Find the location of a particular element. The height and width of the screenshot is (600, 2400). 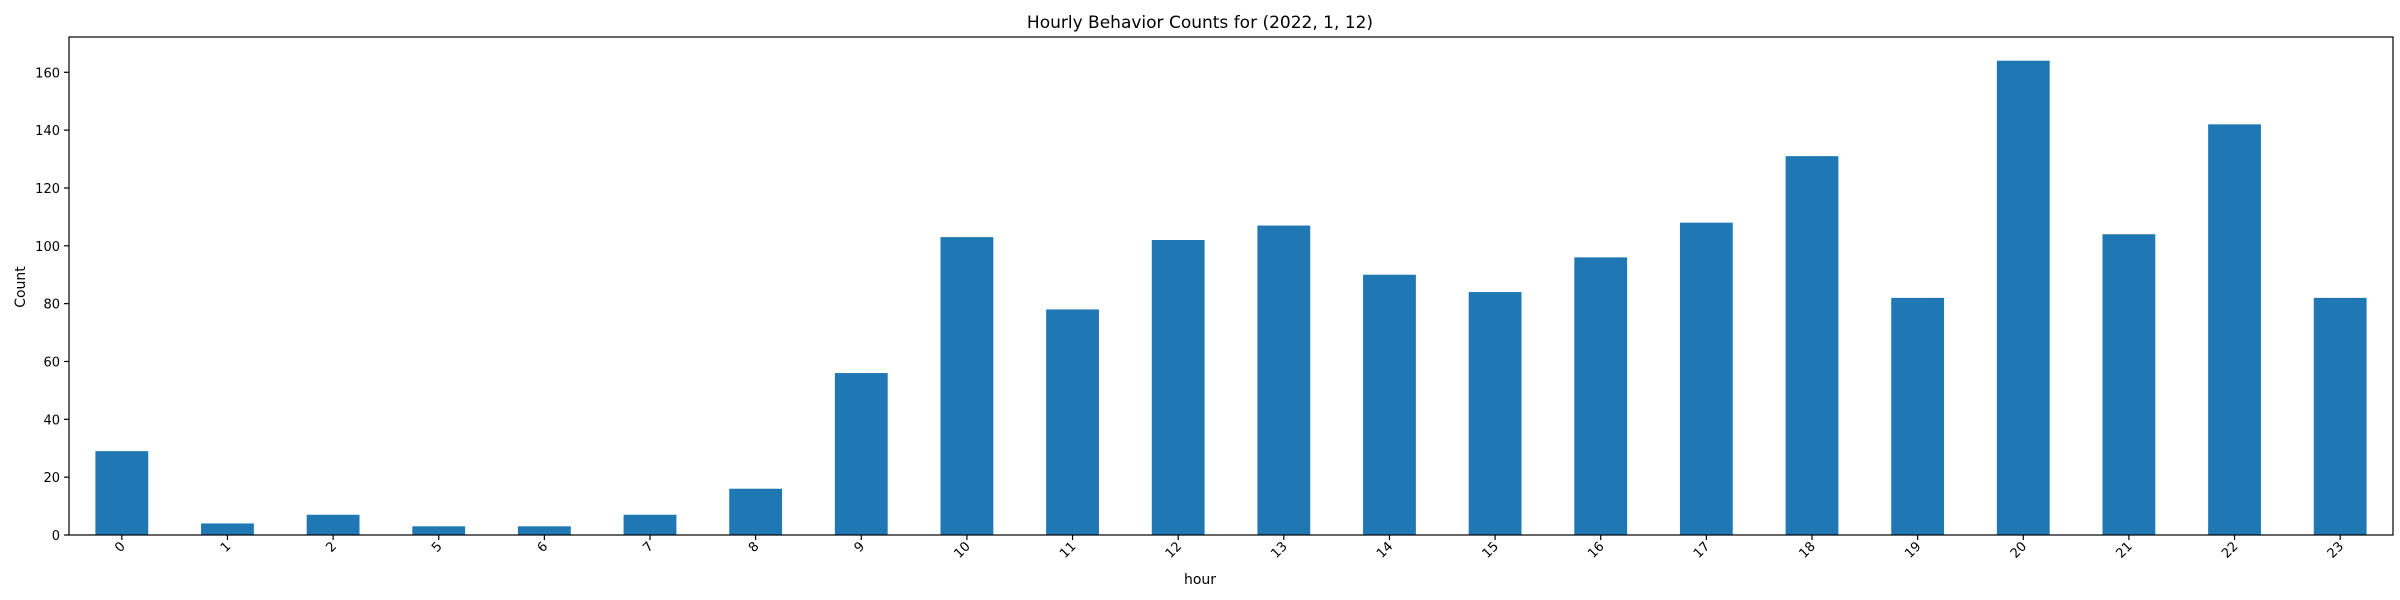

x-tick-label: 17 is located at coordinates (1702, 550).